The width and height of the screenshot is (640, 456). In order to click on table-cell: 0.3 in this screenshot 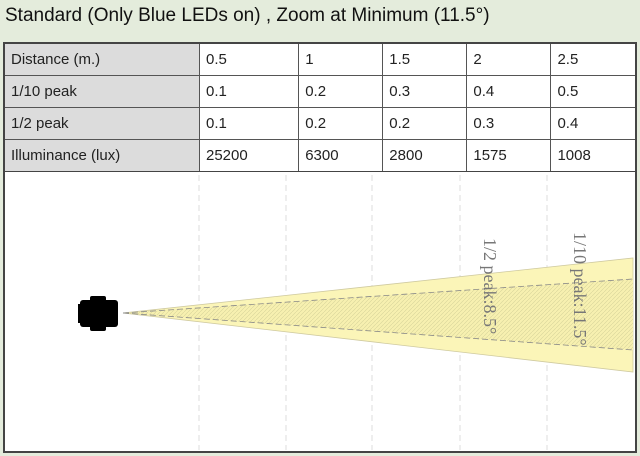, I will do `click(509, 123)`.